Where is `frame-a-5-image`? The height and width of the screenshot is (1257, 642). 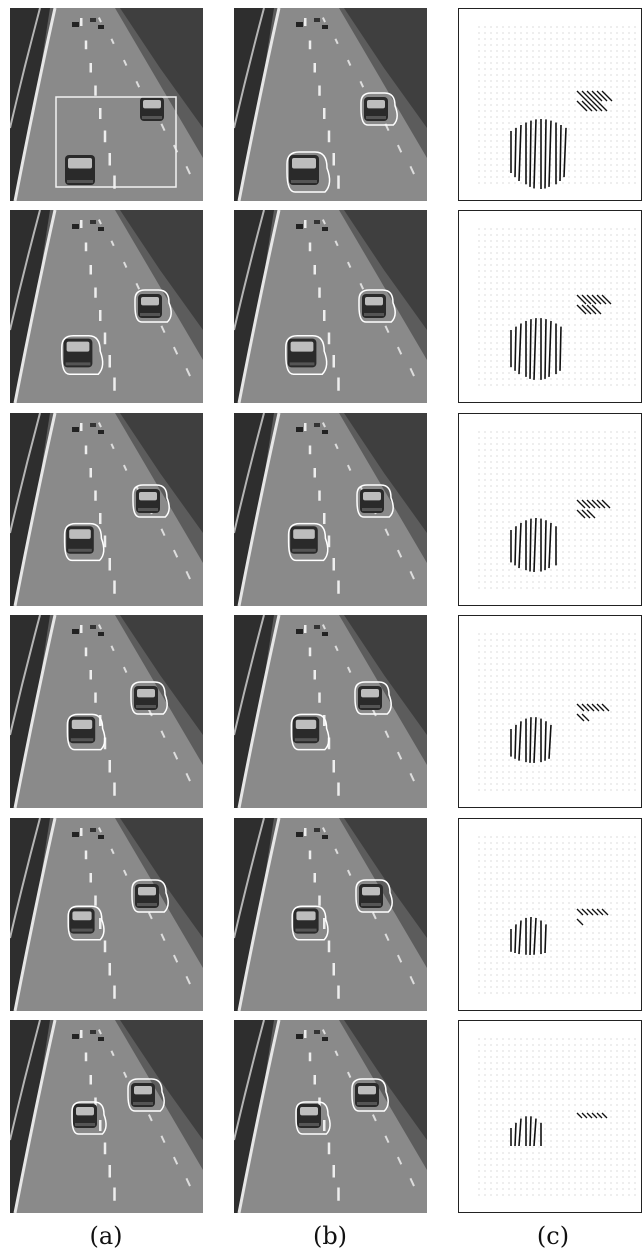
frame-a-5-image is located at coordinates (106, 914).